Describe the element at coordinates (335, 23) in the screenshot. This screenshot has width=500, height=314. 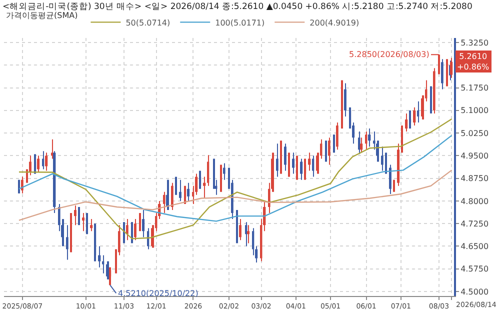
I see `legend-label: 200(4.9019)` at that location.